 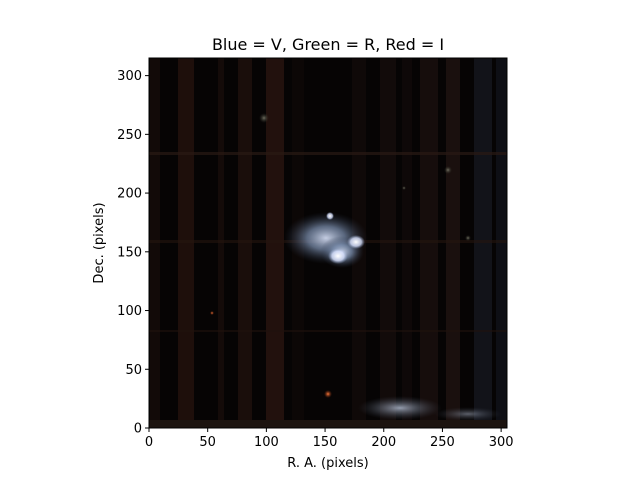 What do you see at coordinates (129, 76) in the screenshot?
I see `y-tick-label: 300` at bounding box center [129, 76].